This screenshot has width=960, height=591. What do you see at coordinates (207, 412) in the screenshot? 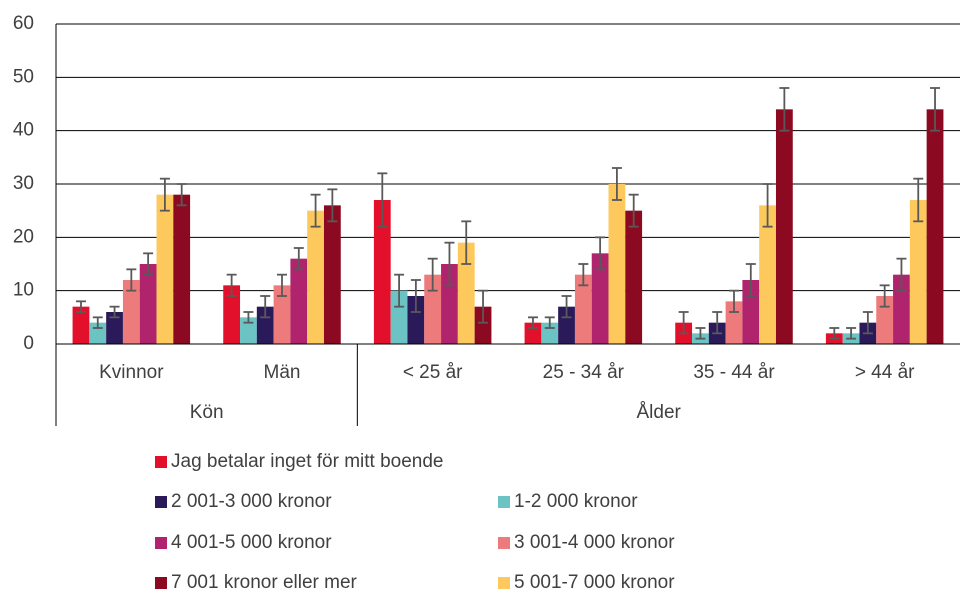
I see `group-label: Kön` at bounding box center [207, 412].